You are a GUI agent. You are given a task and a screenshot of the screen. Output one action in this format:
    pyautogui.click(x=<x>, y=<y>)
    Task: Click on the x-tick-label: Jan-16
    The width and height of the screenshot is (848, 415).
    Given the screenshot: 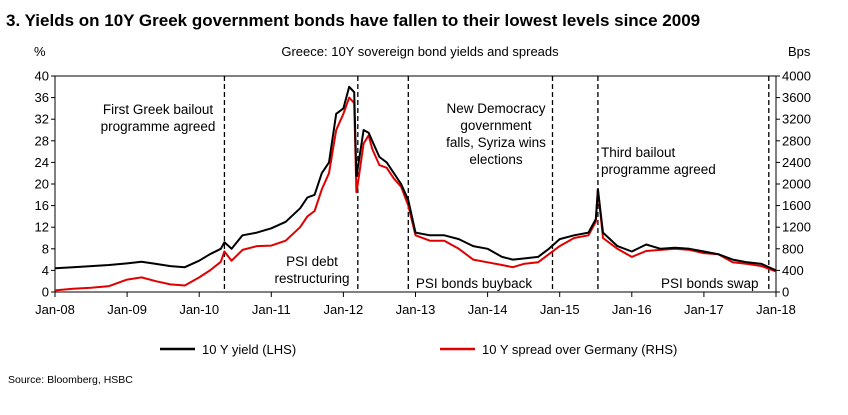 What is the action you would take?
    pyautogui.click(x=632, y=309)
    